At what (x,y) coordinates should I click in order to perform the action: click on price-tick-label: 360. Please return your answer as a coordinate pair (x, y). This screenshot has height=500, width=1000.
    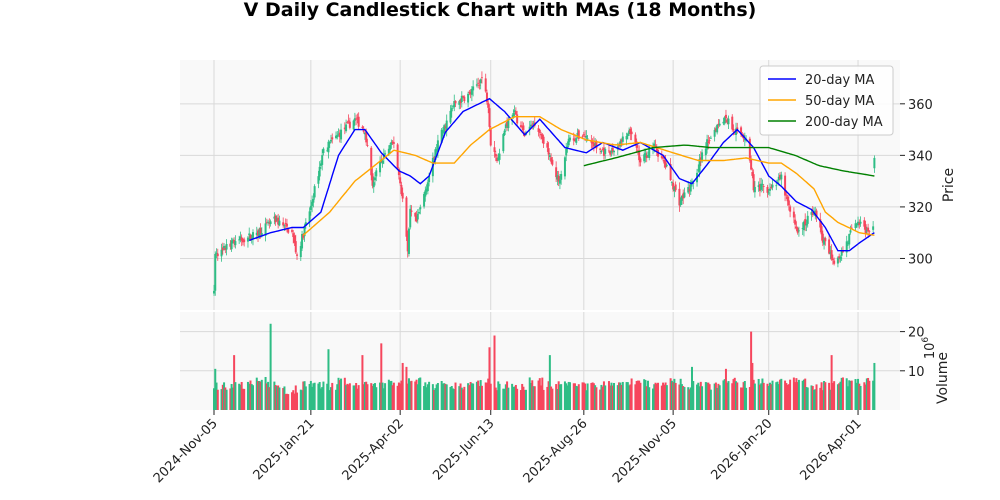
    Looking at the image, I should click on (920, 105).